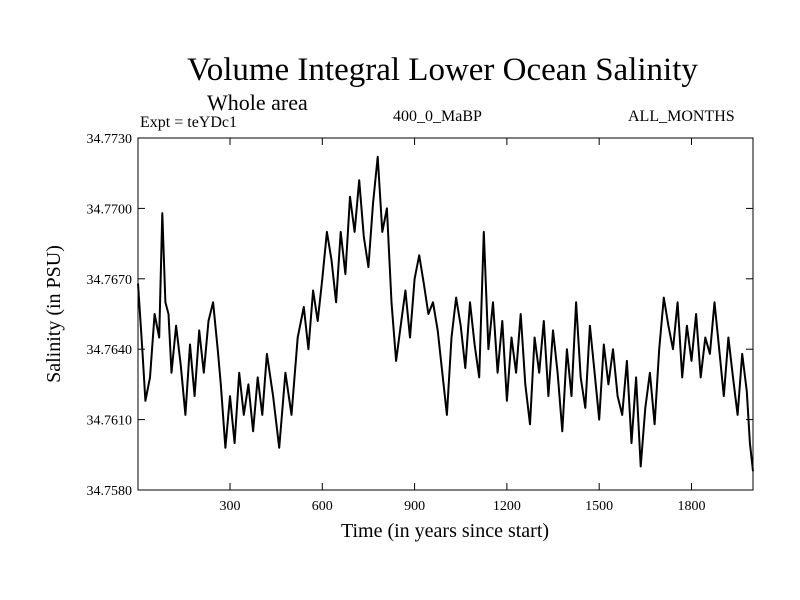 The height and width of the screenshot is (600, 800). What do you see at coordinates (257, 102) in the screenshot?
I see `chart-subtitle: Whole area` at bounding box center [257, 102].